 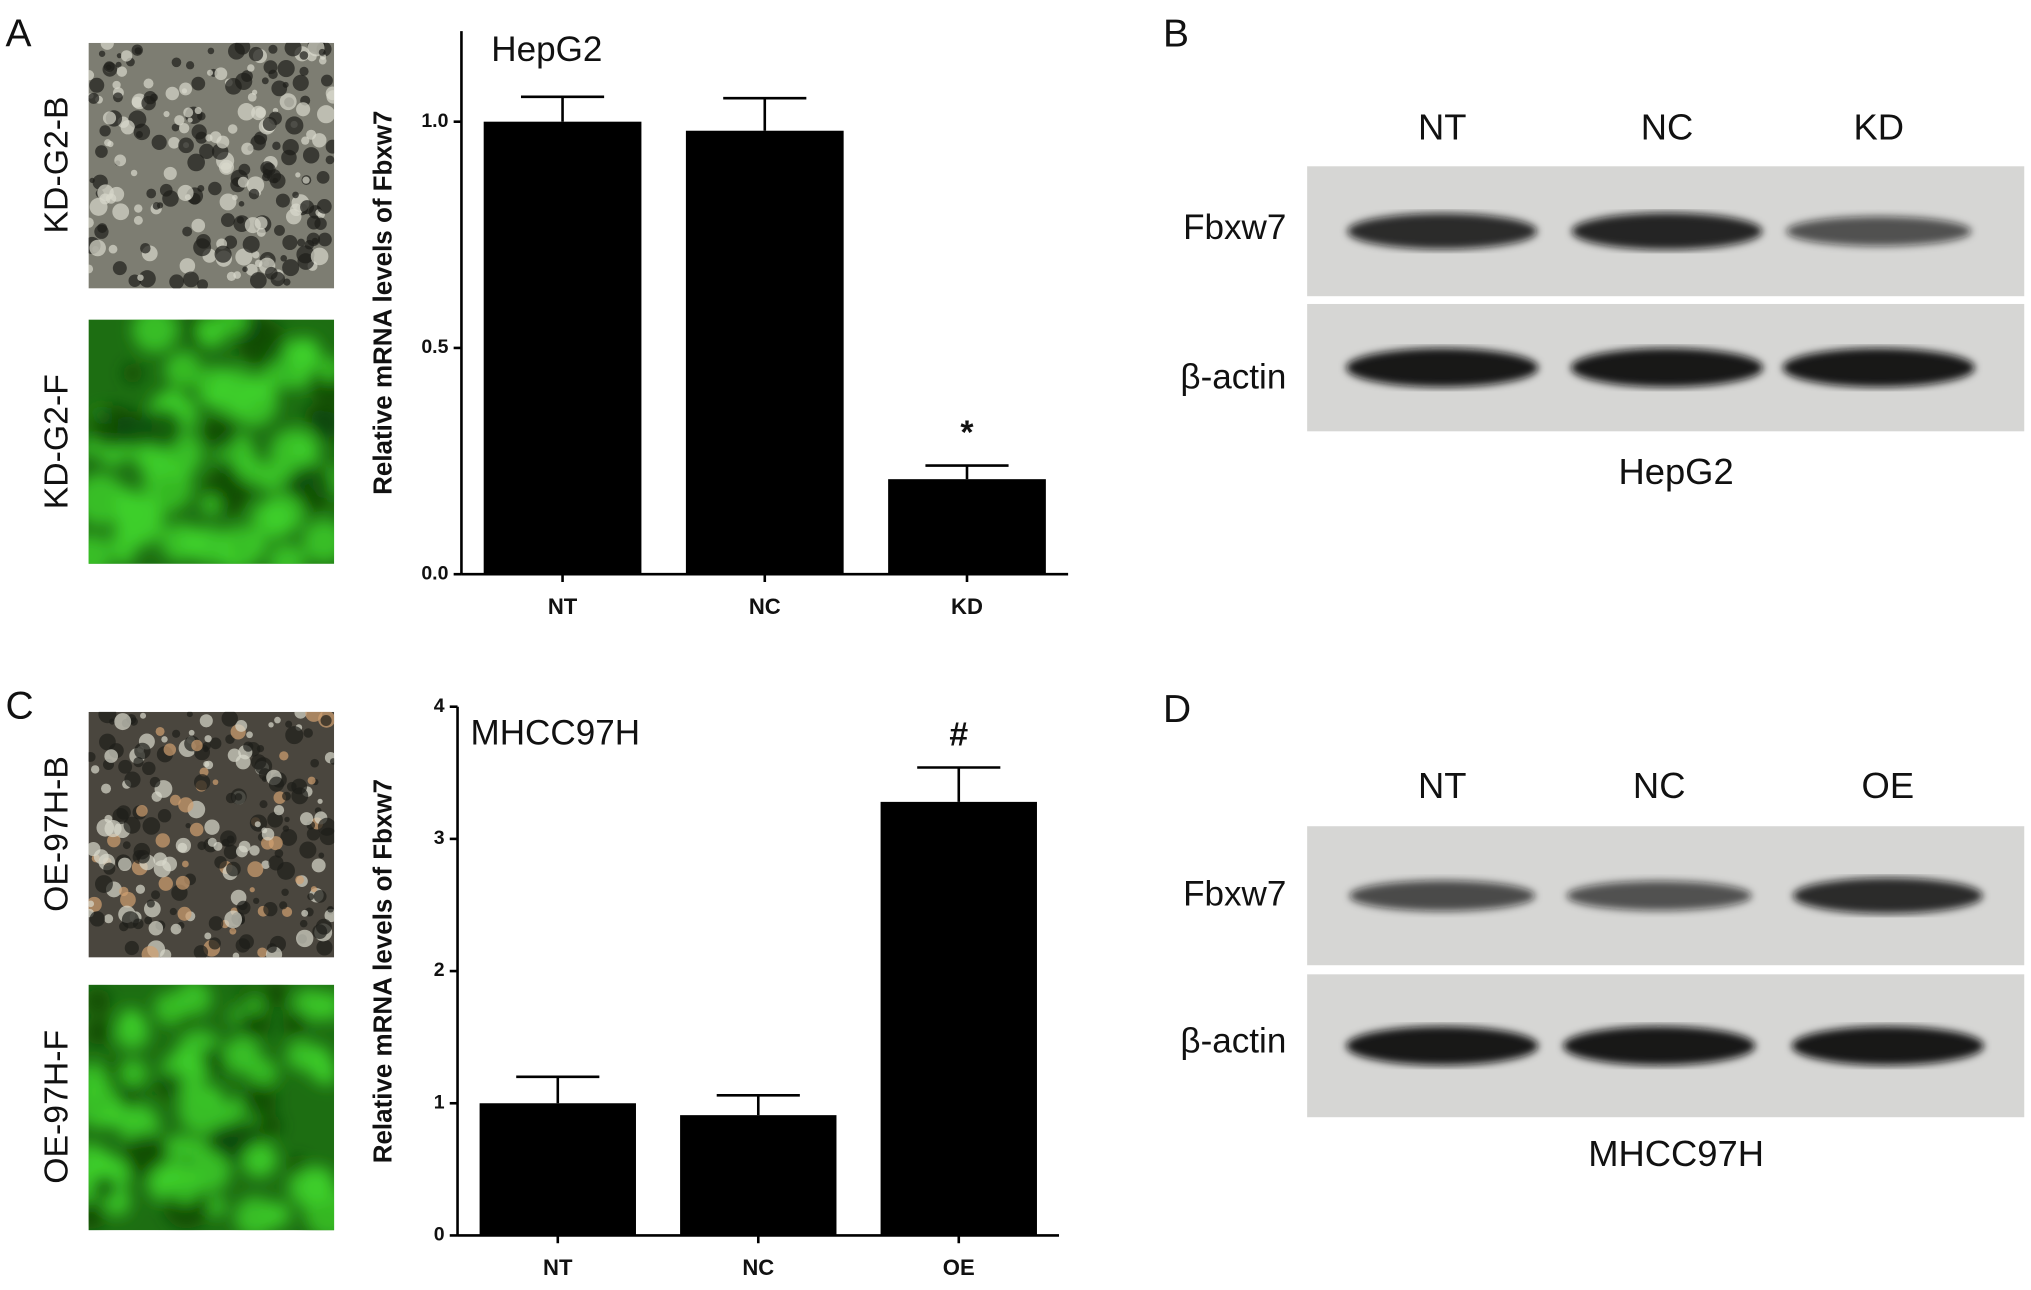 I want to click on image-texture, so click(x=211, y=1107).